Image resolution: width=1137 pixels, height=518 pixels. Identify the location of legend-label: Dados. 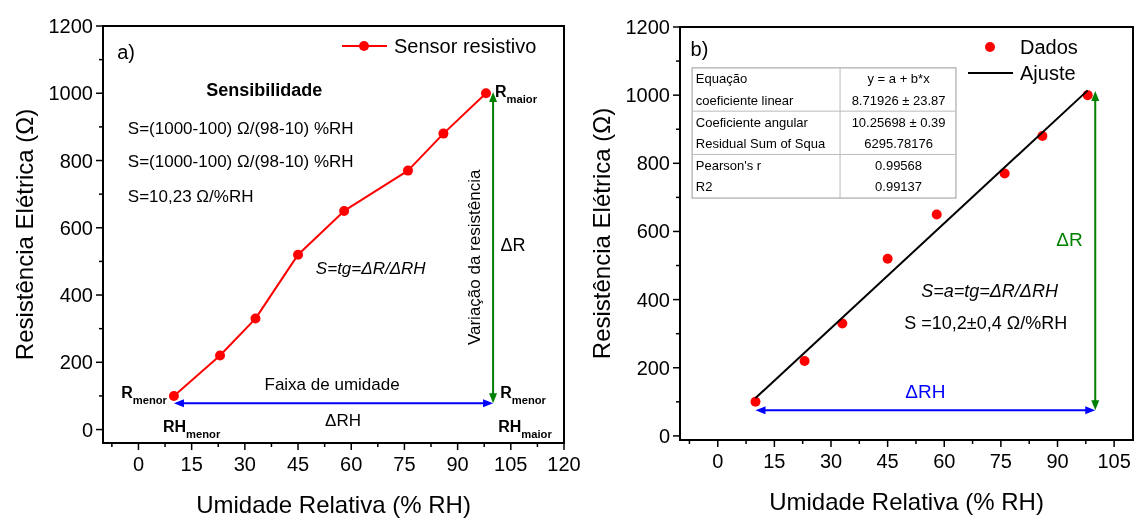
(1049, 47).